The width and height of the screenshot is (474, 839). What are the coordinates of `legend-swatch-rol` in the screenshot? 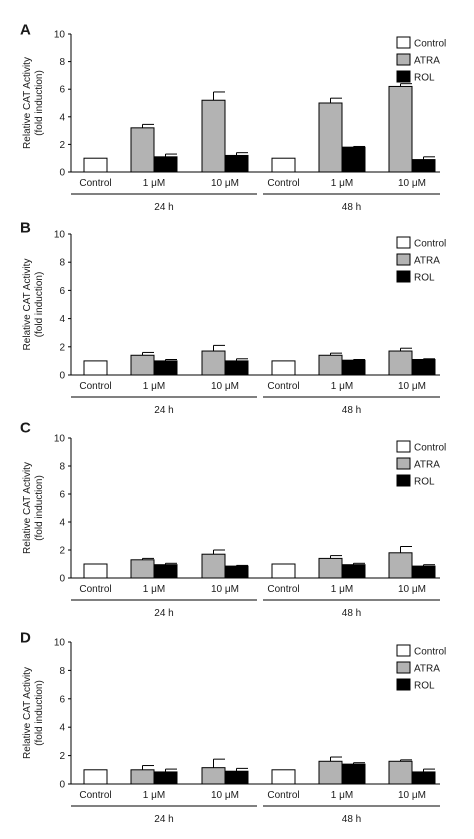 It's located at (403, 276).